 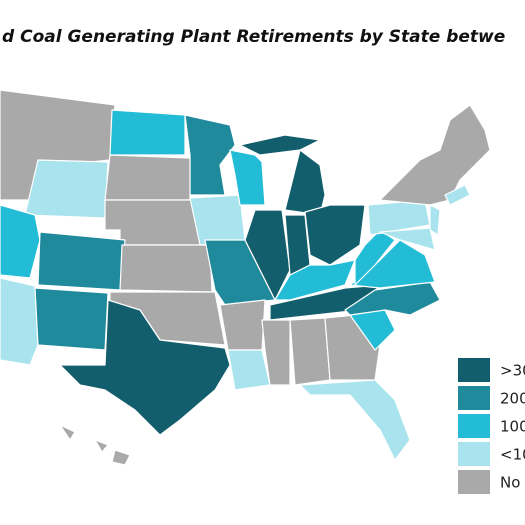 I want to click on legend-label: >30, so click(x=512, y=371).